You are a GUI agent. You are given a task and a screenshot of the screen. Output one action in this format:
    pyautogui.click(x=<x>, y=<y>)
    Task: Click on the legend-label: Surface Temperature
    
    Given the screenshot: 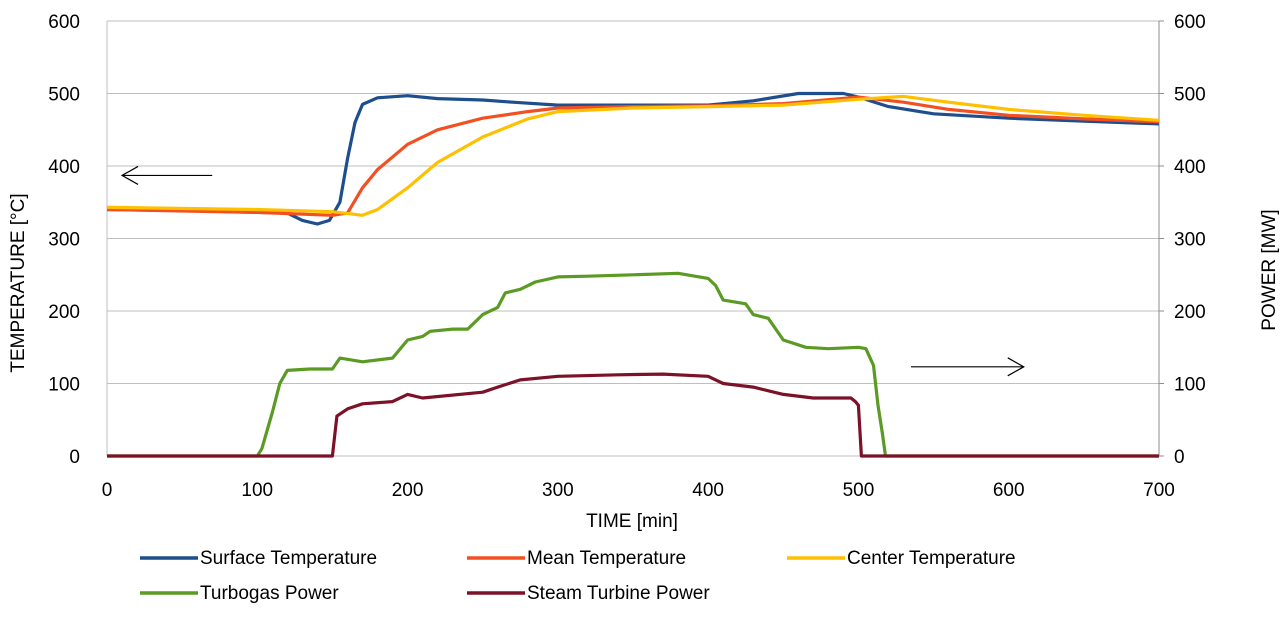 What is the action you would take?
    pyautogui.click(x=288, y=558)
    